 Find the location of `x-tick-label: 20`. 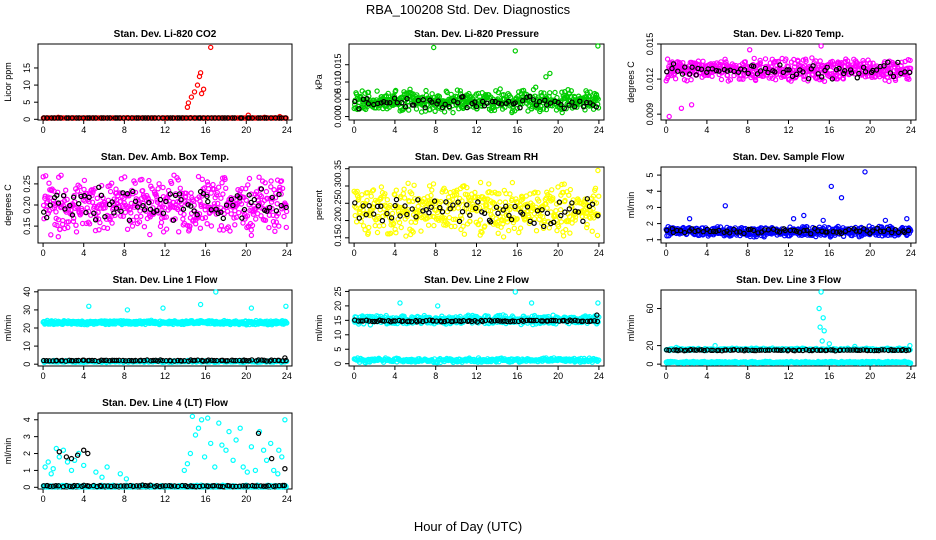

x-tick-label: 20 is located at coordinates (246, 130).